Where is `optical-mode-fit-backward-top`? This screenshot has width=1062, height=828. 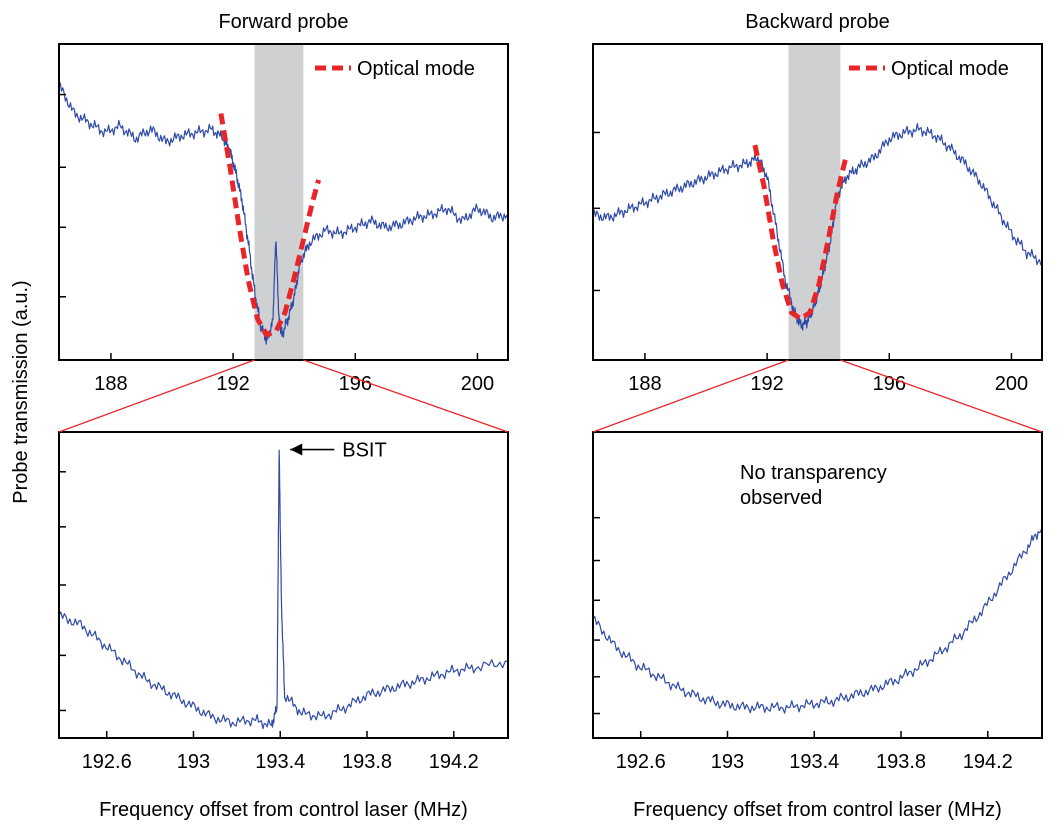 optical-mode-fit-backward-top is located at coordinates (800, 233).